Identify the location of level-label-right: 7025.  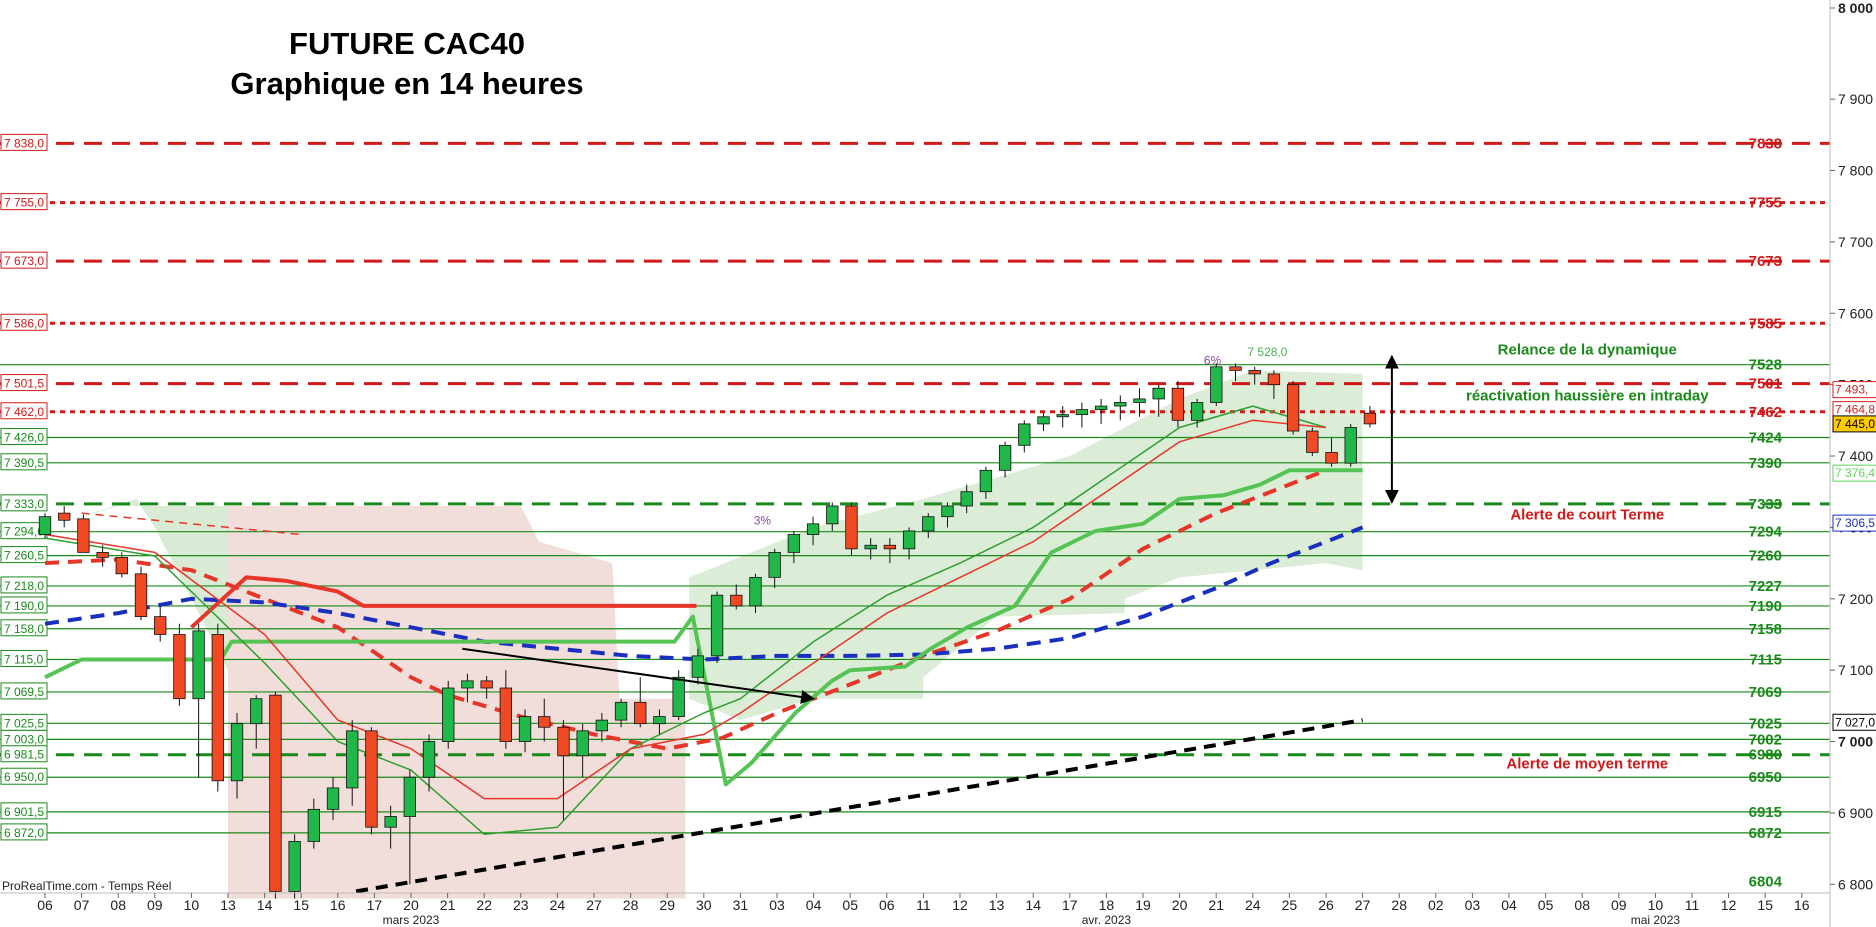
(1765, 723).